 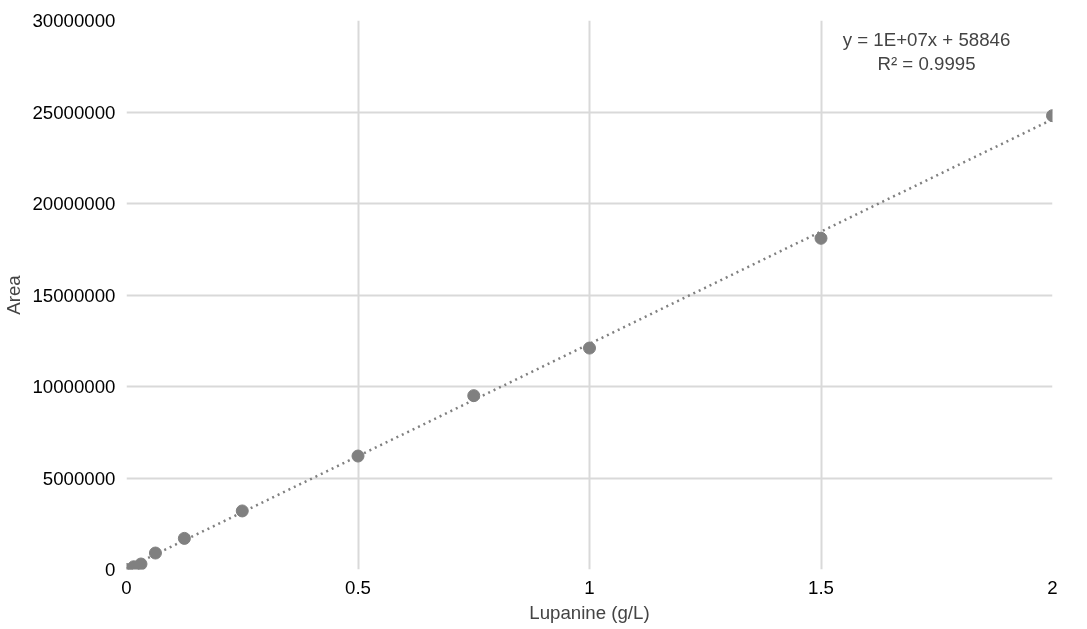 What do you see at coordinates (589, 612) in the screenshot?
I see `x-axis-title: Lupanine (g/L)` at bounding box center [589, 612].